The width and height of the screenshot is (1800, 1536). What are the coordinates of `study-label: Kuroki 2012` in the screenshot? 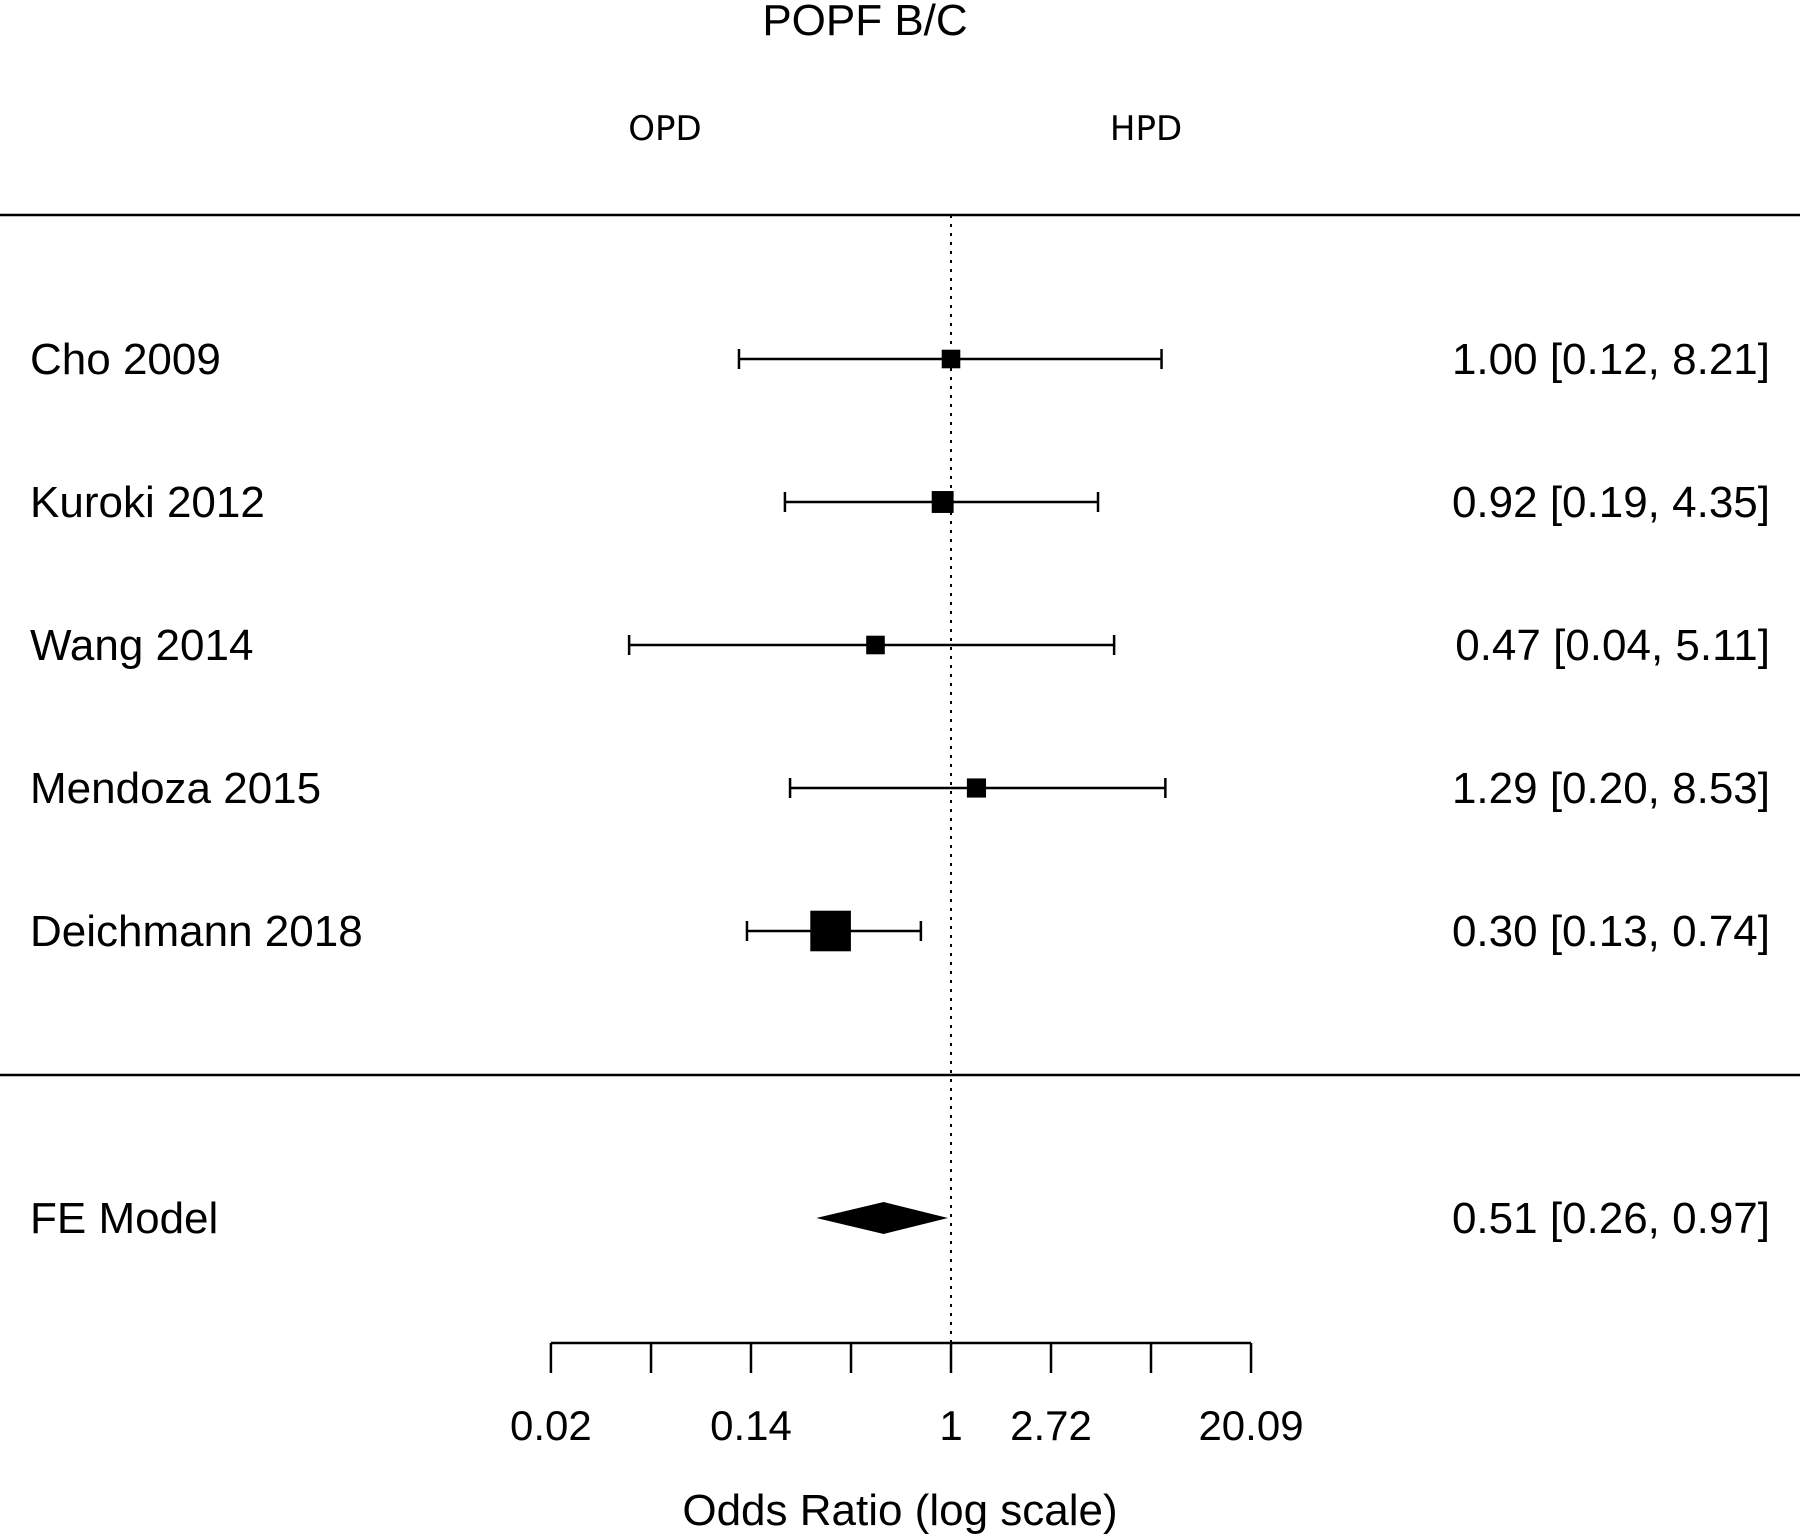 It's located at (147, 502).